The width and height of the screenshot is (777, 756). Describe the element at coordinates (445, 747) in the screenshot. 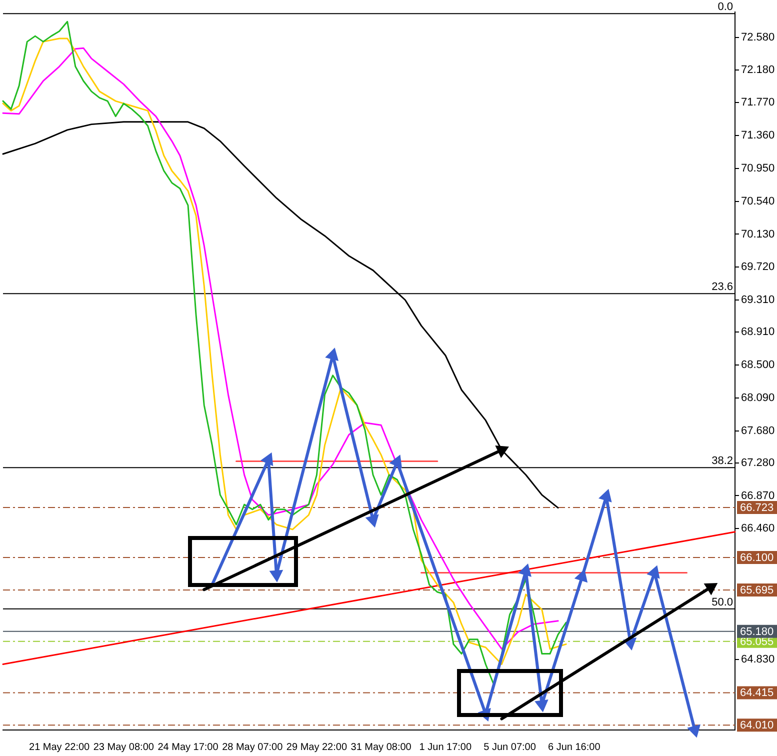

I see `x-tick-label: 1 Jun 17:00` at that location.